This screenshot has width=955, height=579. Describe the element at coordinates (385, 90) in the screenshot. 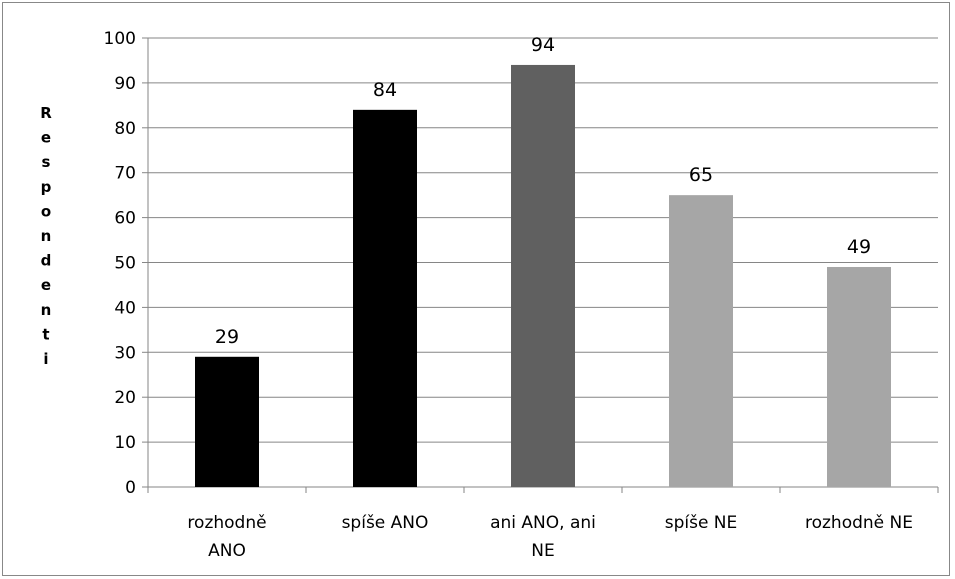

I see `data-label: 84` at that location.